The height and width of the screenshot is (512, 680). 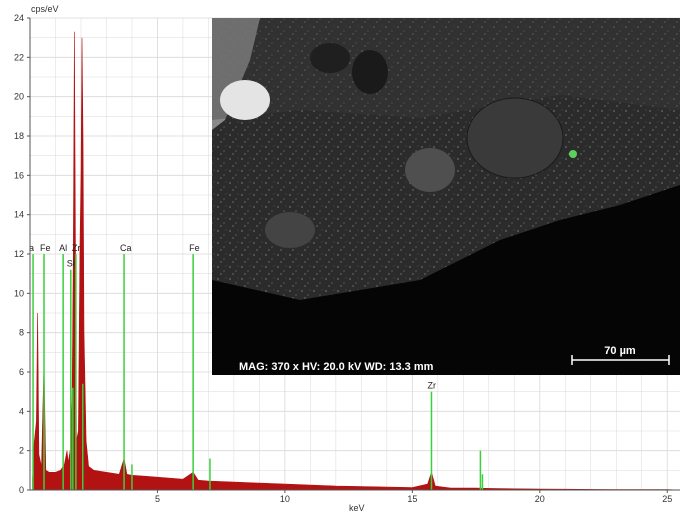 I want to click on y-tick-label: 2, so click(x=21, y=451).